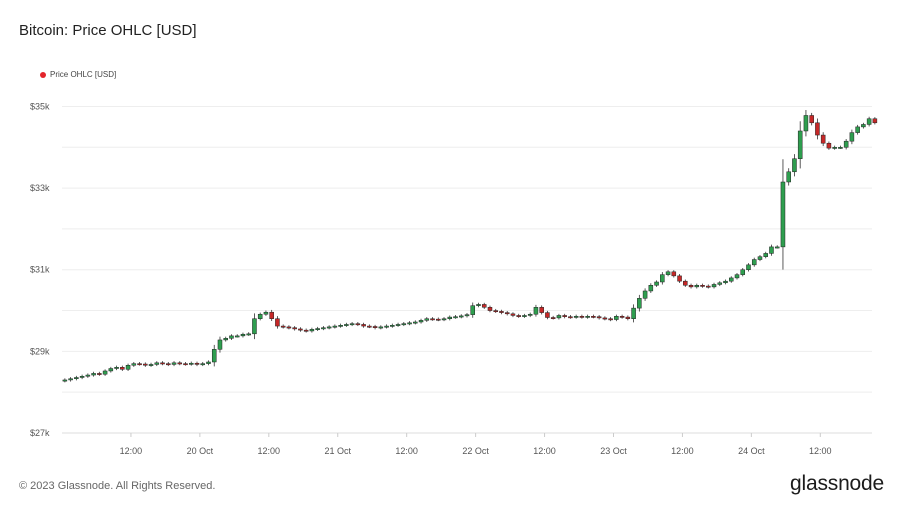 Image resolution: width=904 pixels, height=508 pixels. Describe the element at coordinates (78, 74) in the screenshot. I see `chart-legend: Price OHLC [USD]` at that location.